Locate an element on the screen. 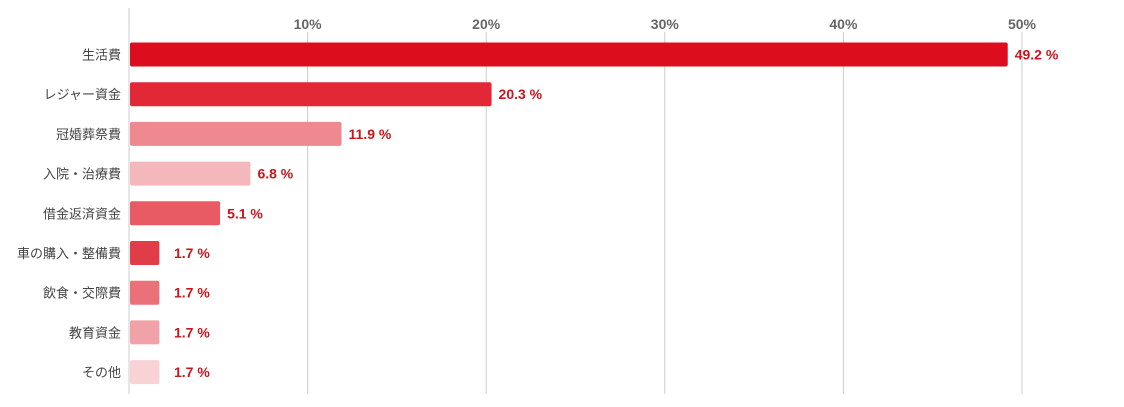 The width and height of the screenshot is (1124, 407). category-label: 借金返済資金 is located at coordinates (82, 214).